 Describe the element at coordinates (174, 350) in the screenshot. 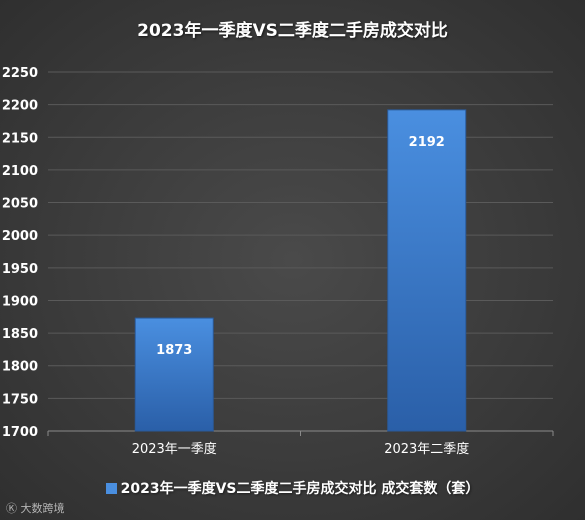

I see `data-label: 1873` at that location.